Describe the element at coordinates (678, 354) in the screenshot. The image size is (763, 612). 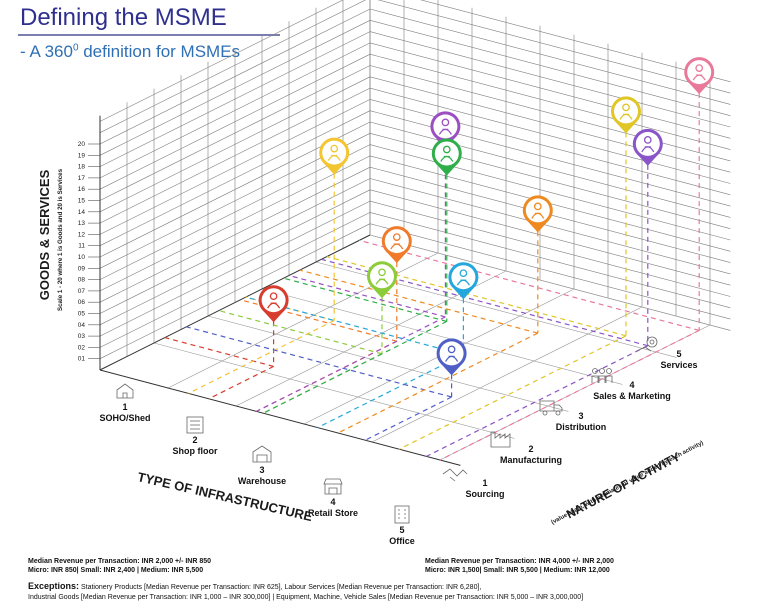
I see `y-category-number: 5` at that location.